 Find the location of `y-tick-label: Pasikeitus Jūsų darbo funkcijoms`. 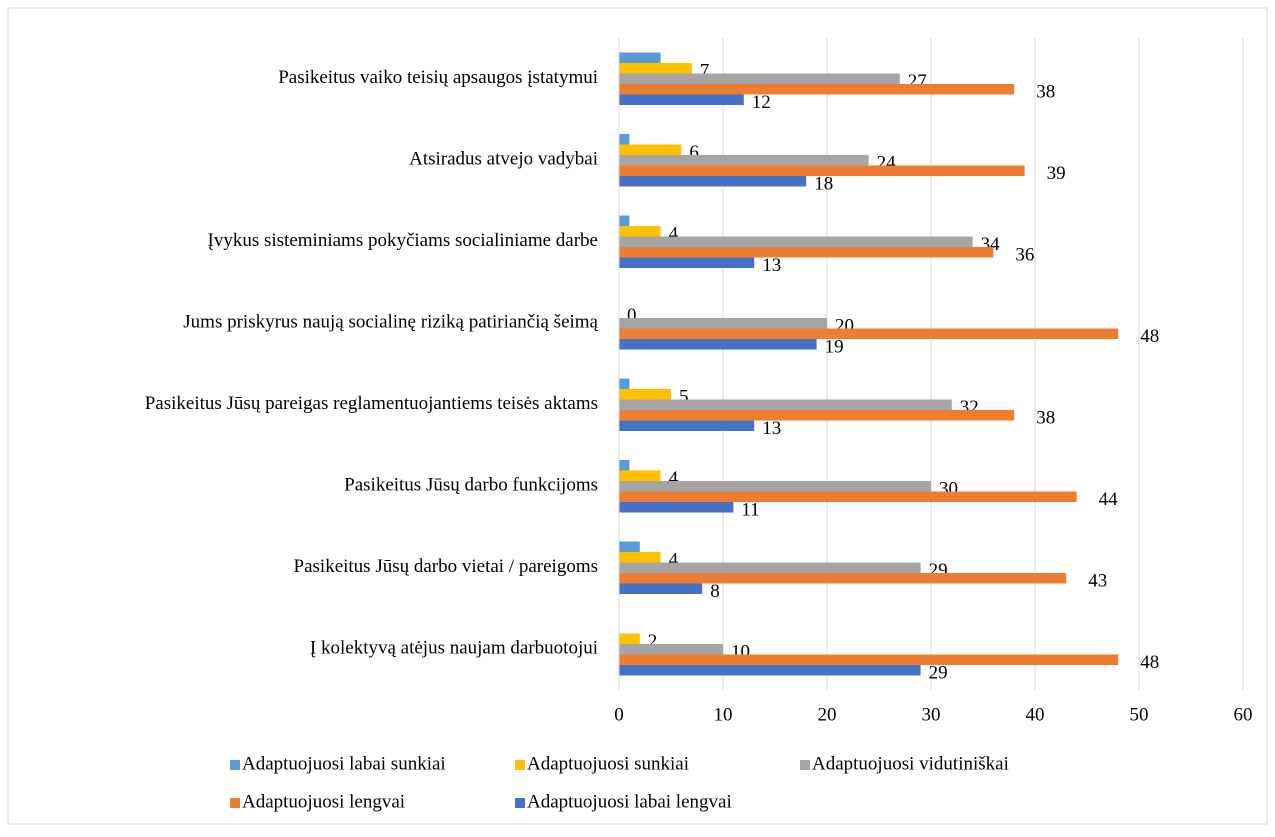

y-tick-label: Pasikeitus Jūsų darbo funkcijoms is located at coordinates (471, 485).